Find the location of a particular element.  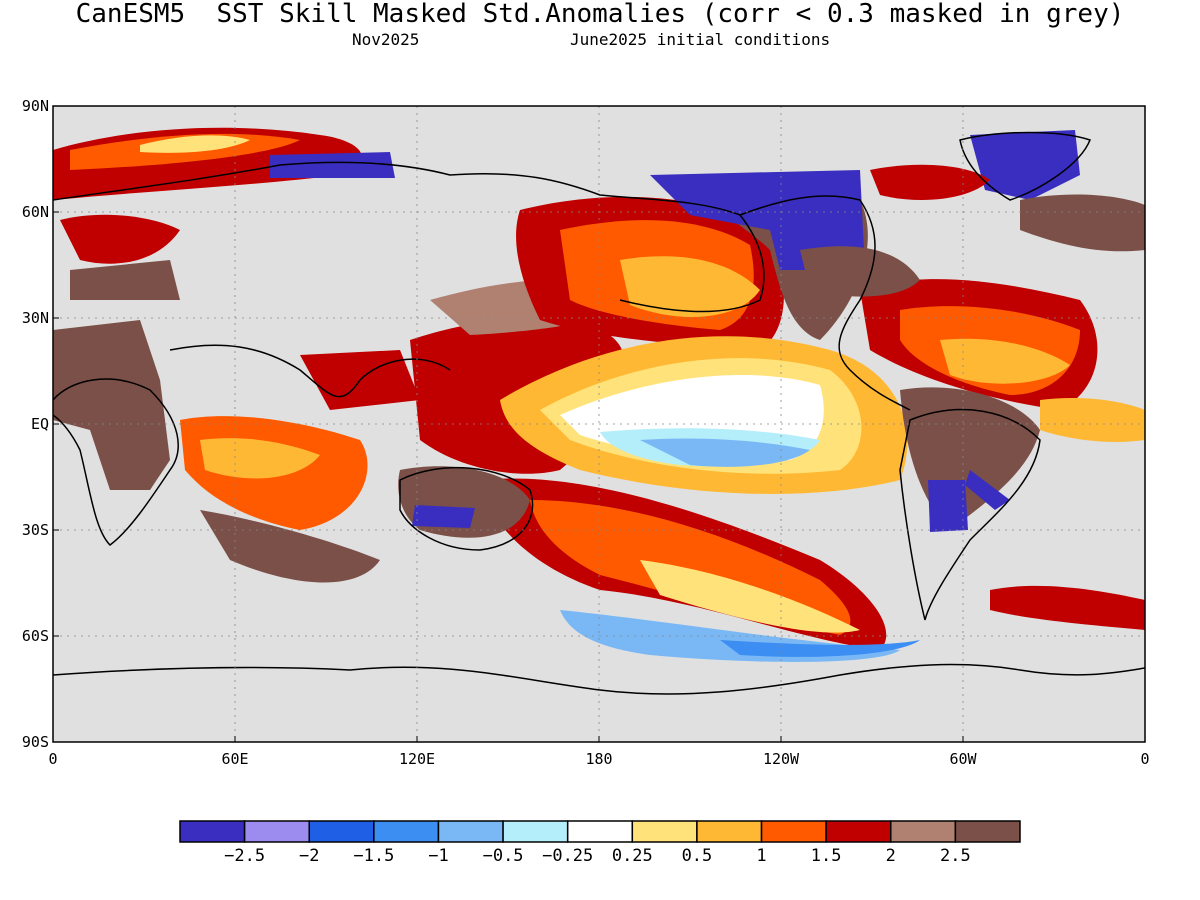

equatorial-blue is located at coordinates (725, 452).